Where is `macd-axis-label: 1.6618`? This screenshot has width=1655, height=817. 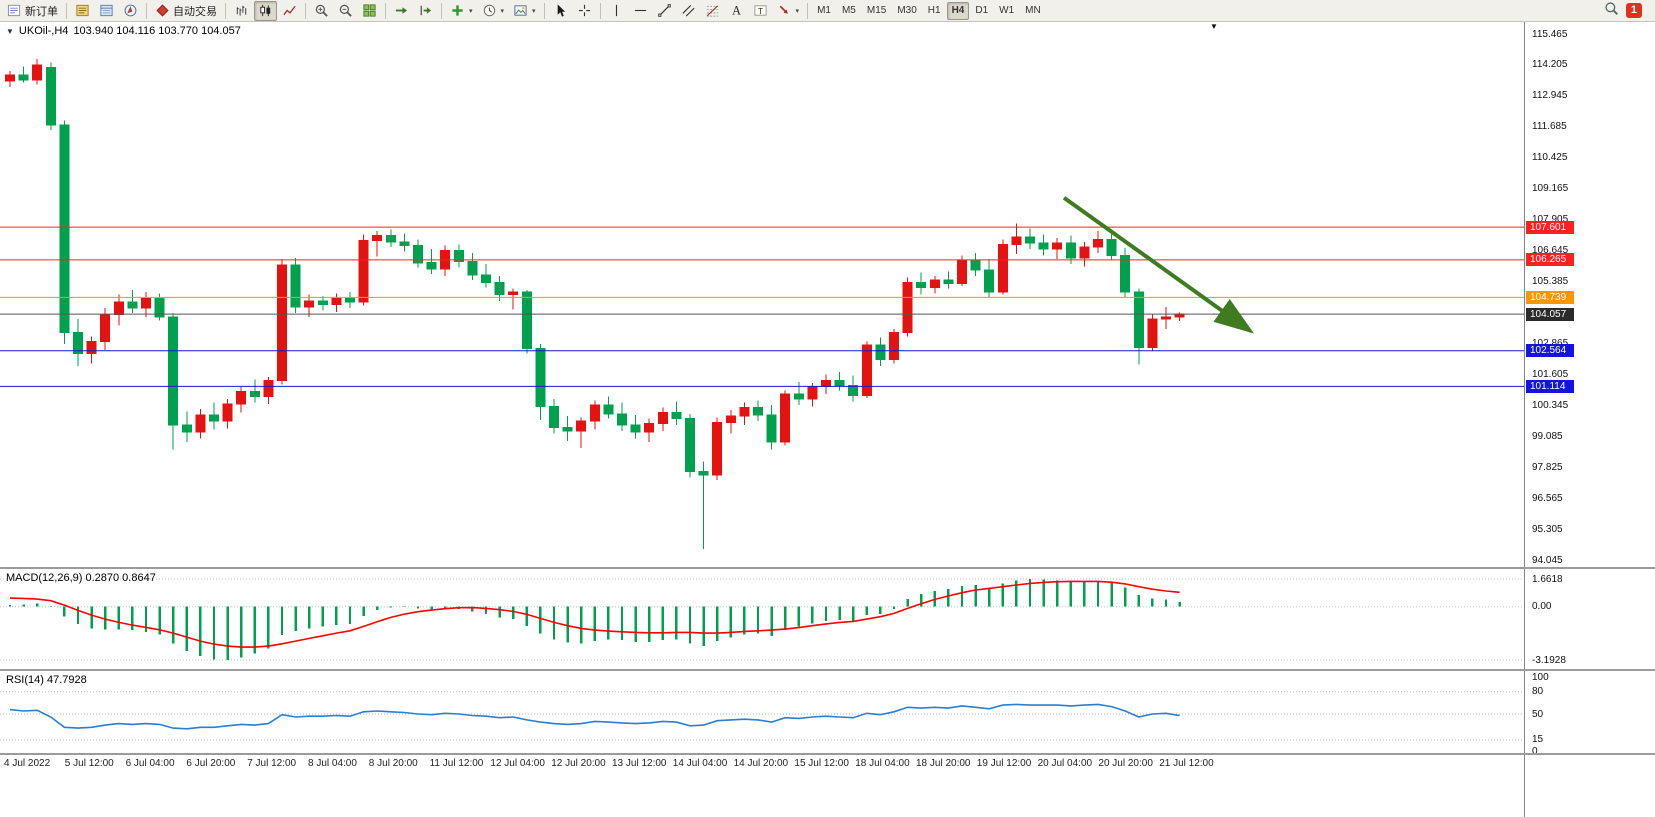 macd-axis-label: 1.6618 is located at coordinates (1547, 579).